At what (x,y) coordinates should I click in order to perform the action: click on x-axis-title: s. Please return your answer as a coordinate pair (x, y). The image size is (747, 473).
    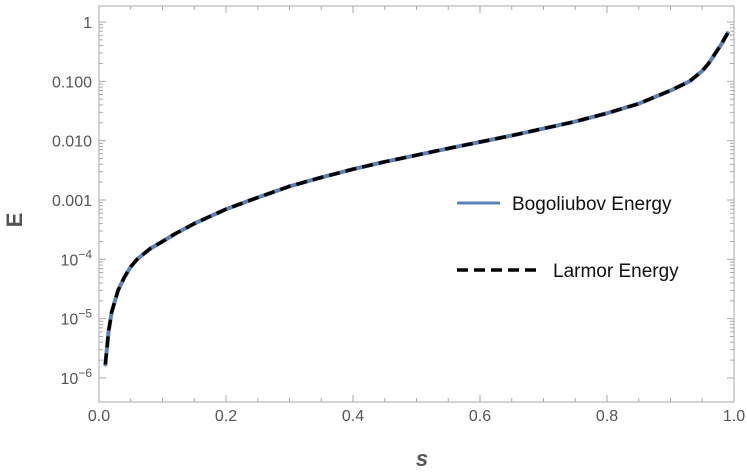
    Looking at the image, I should click on (422, 458).